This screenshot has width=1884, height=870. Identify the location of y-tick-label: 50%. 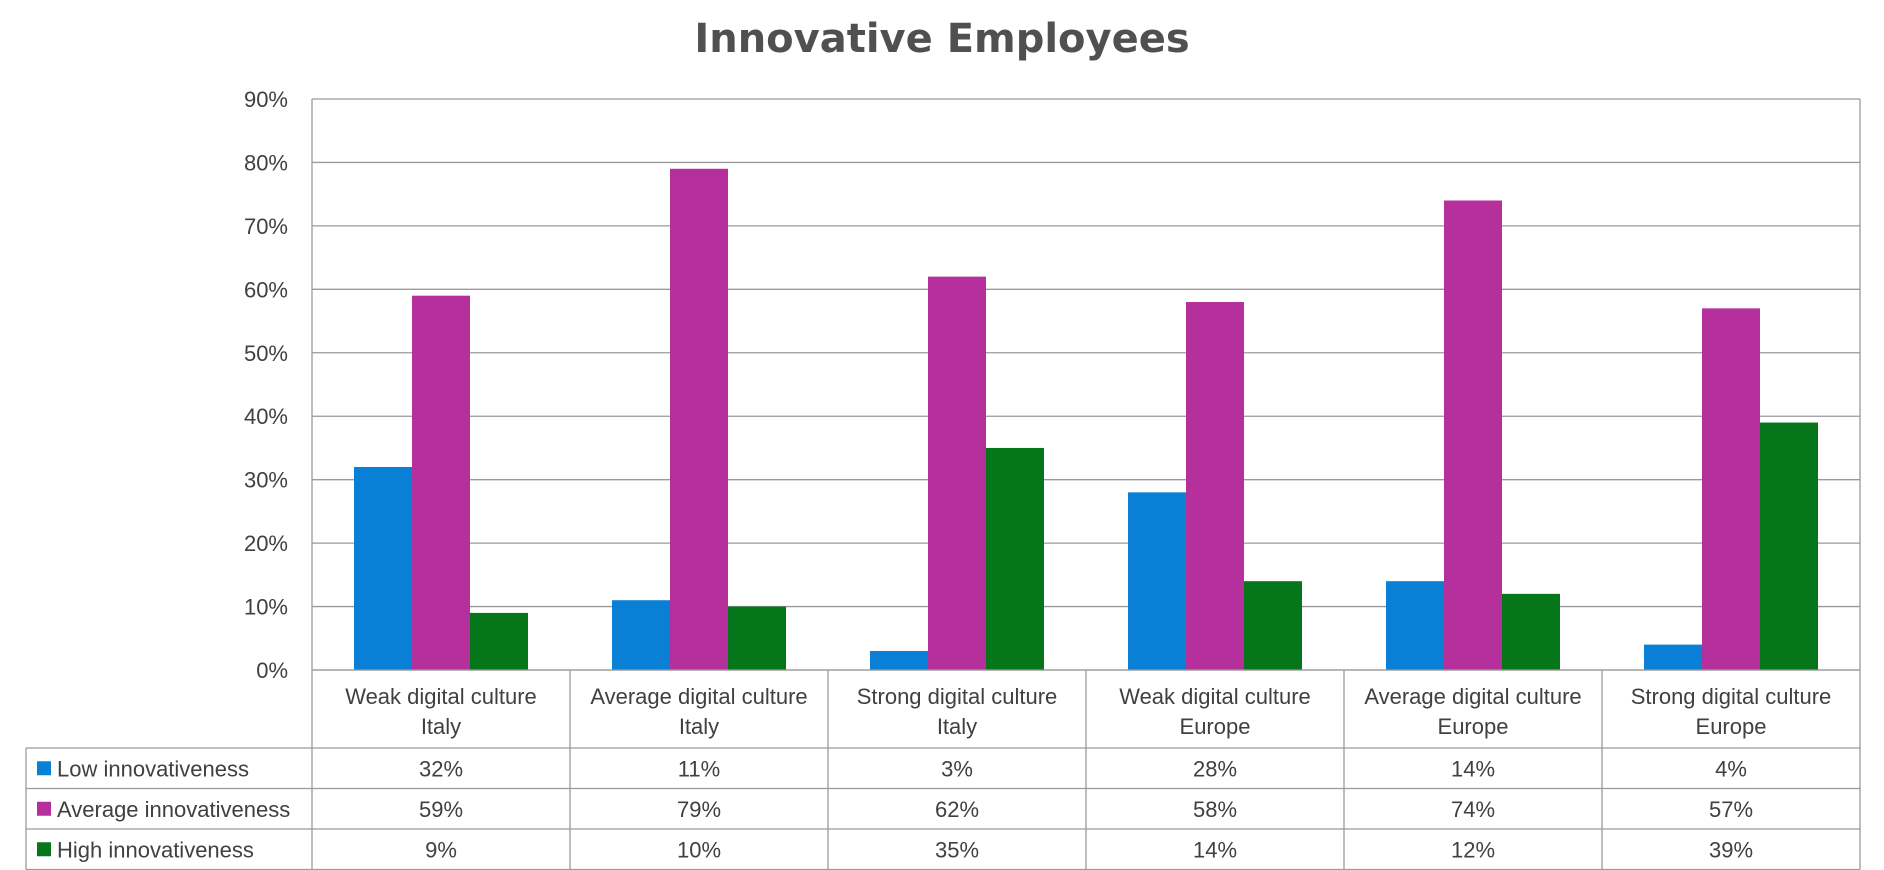
(266, 353).